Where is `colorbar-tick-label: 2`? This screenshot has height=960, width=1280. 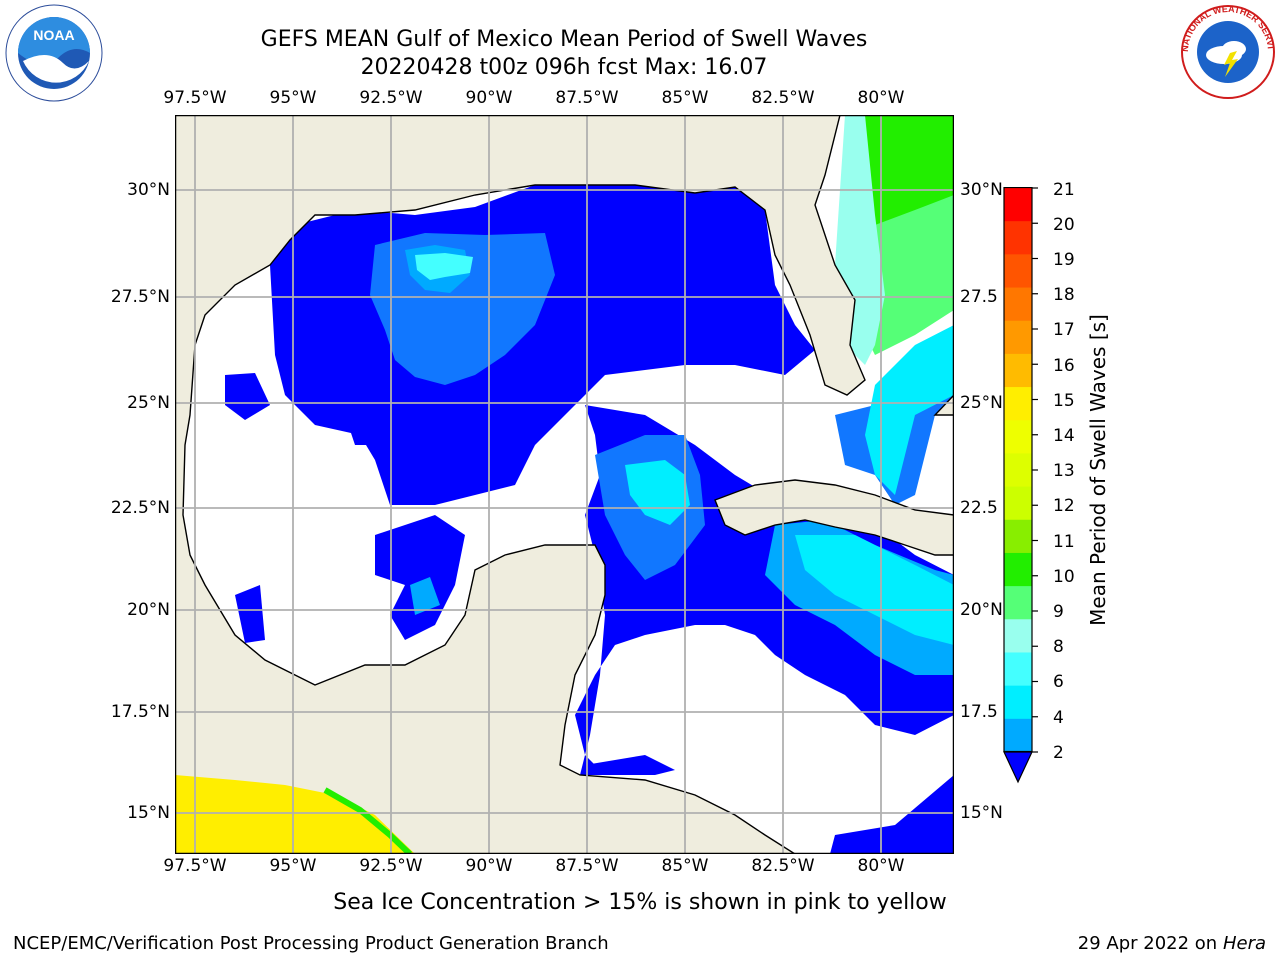
colorbar-tick-label: 2 is located at coordinates (1058, 753).